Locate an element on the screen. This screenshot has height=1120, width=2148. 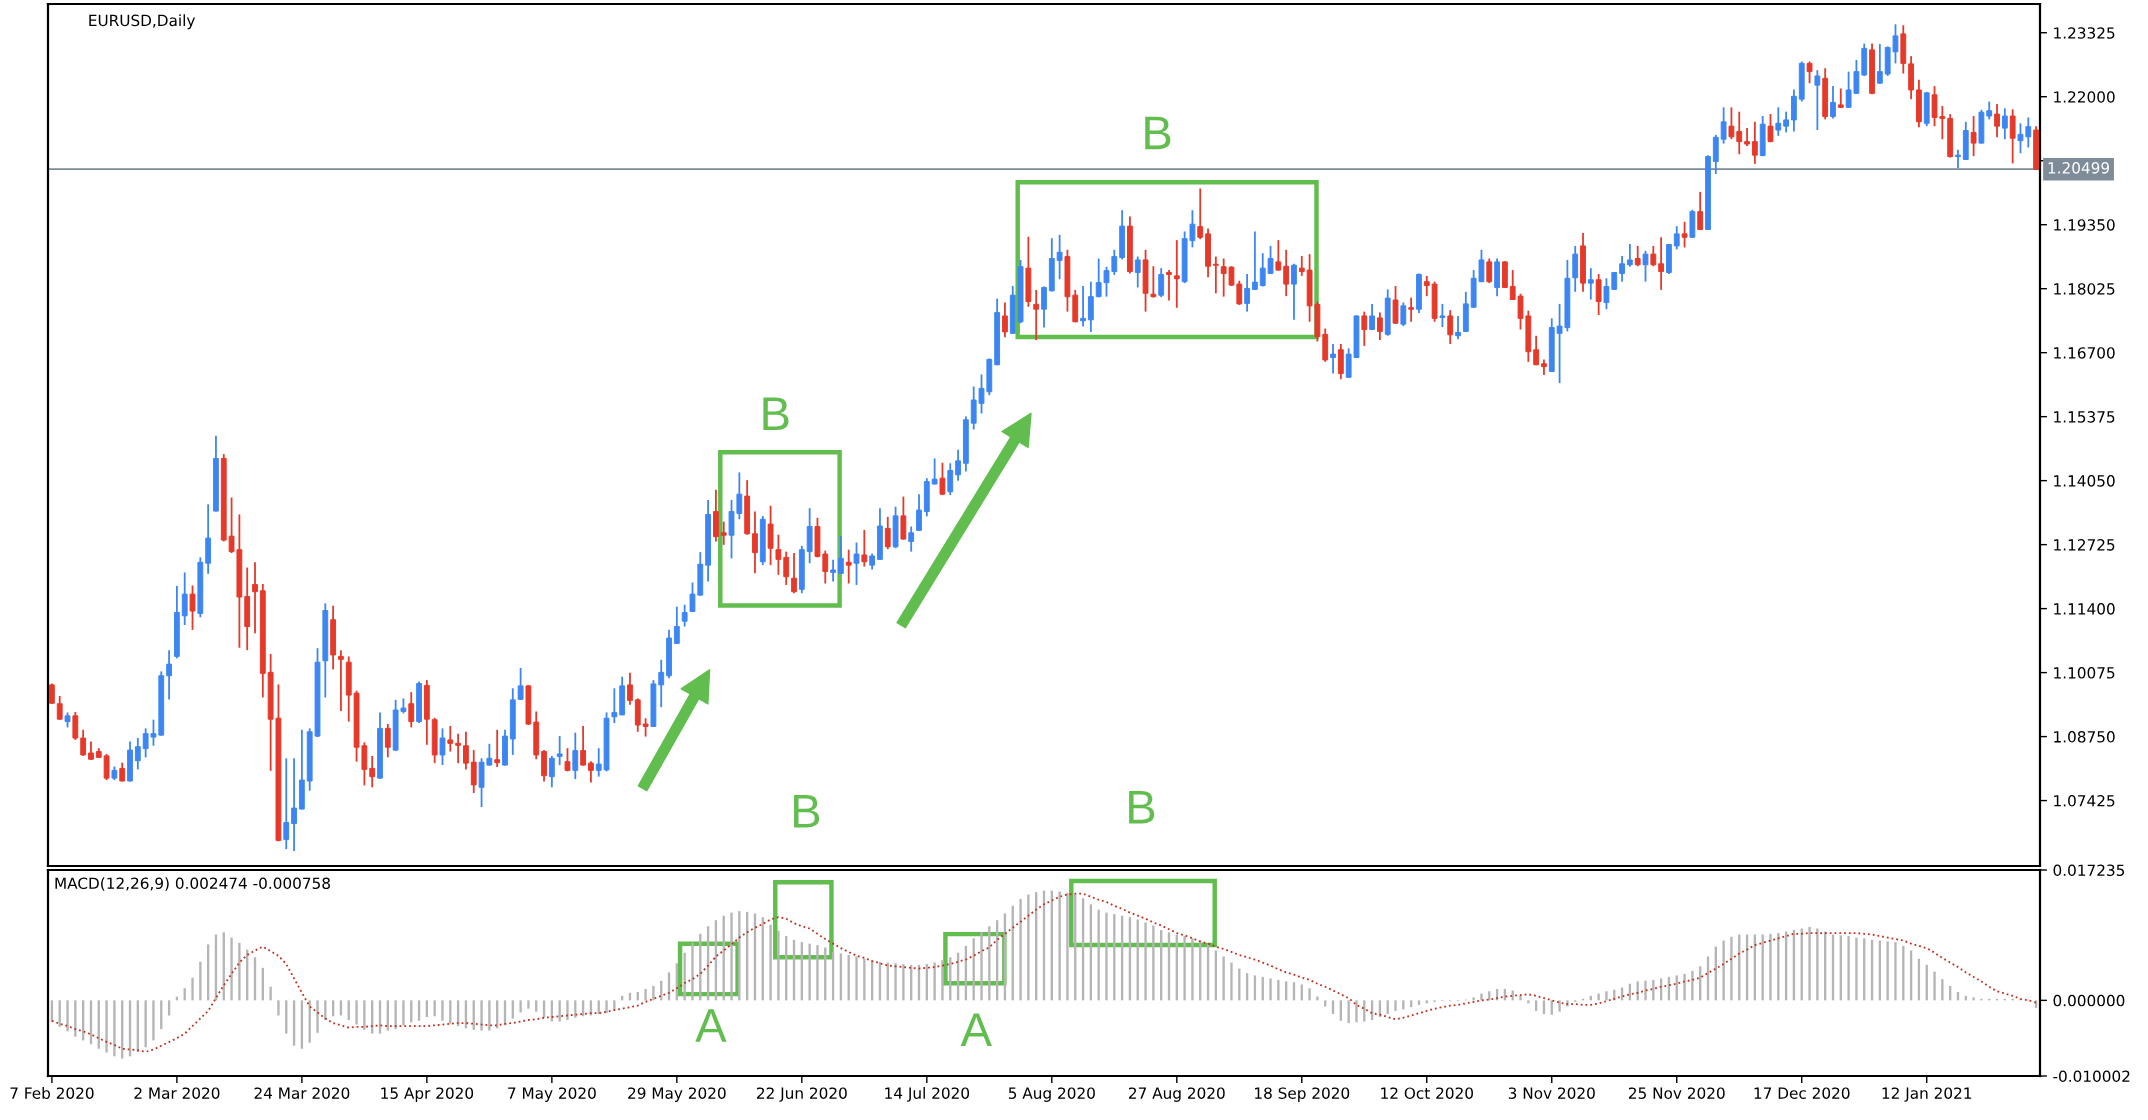
x-tick-label: 27 Aug 2020 is located at coordinates (1176, 1094).